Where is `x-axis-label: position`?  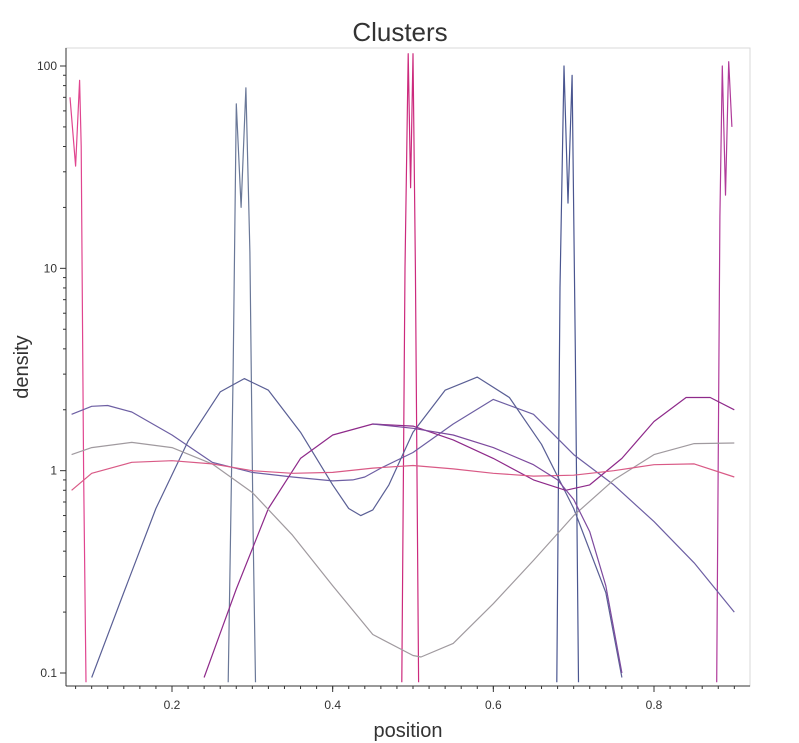 x-axis-label: position is located at coordinates (408, 731).